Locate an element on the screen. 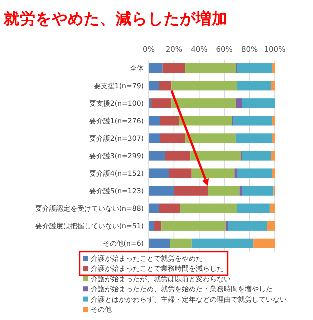 The height and width of the screenshot is (320, 313). chart-title: 就労をやめた、減らしたが増加 is located at coordinates (115, 18).